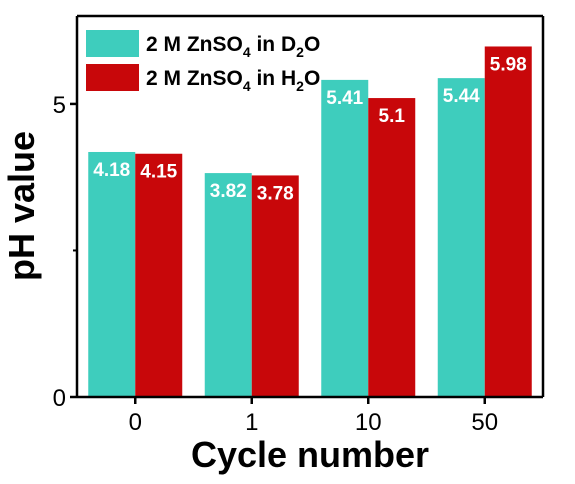  What do you see at coordinates (158, 172) in the screenshot?
I see `value-label-s2-0: 4.15` at bounding box center [158, 172].